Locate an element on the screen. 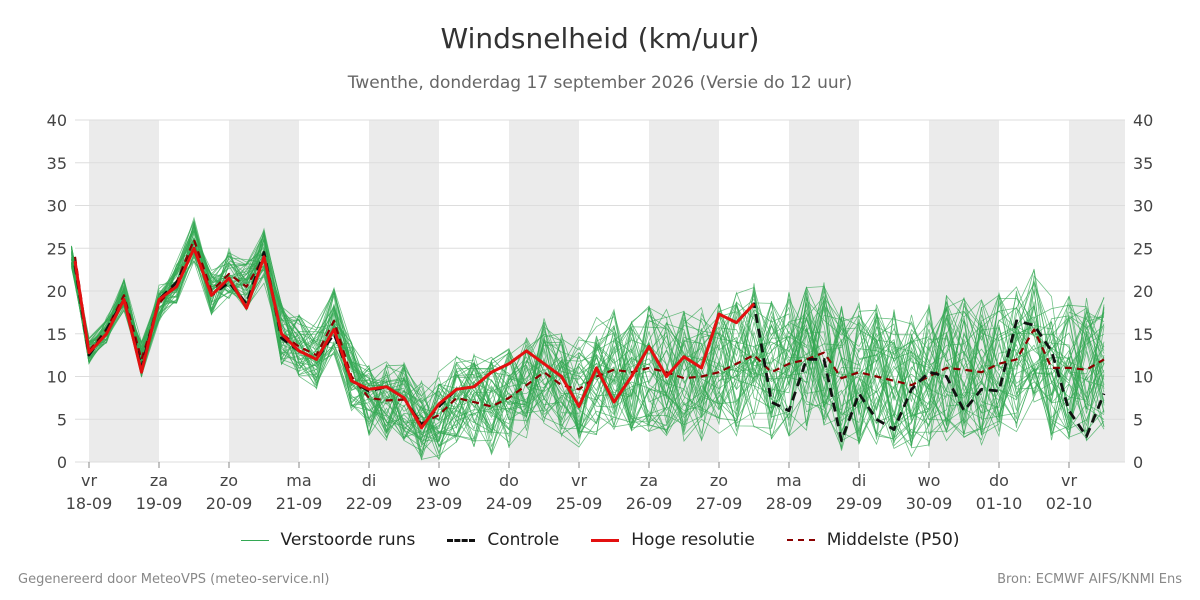 The height and width of the screenshot is (600, 1200). x-tick-date: 25-09 is located at coordinates (579, 503).